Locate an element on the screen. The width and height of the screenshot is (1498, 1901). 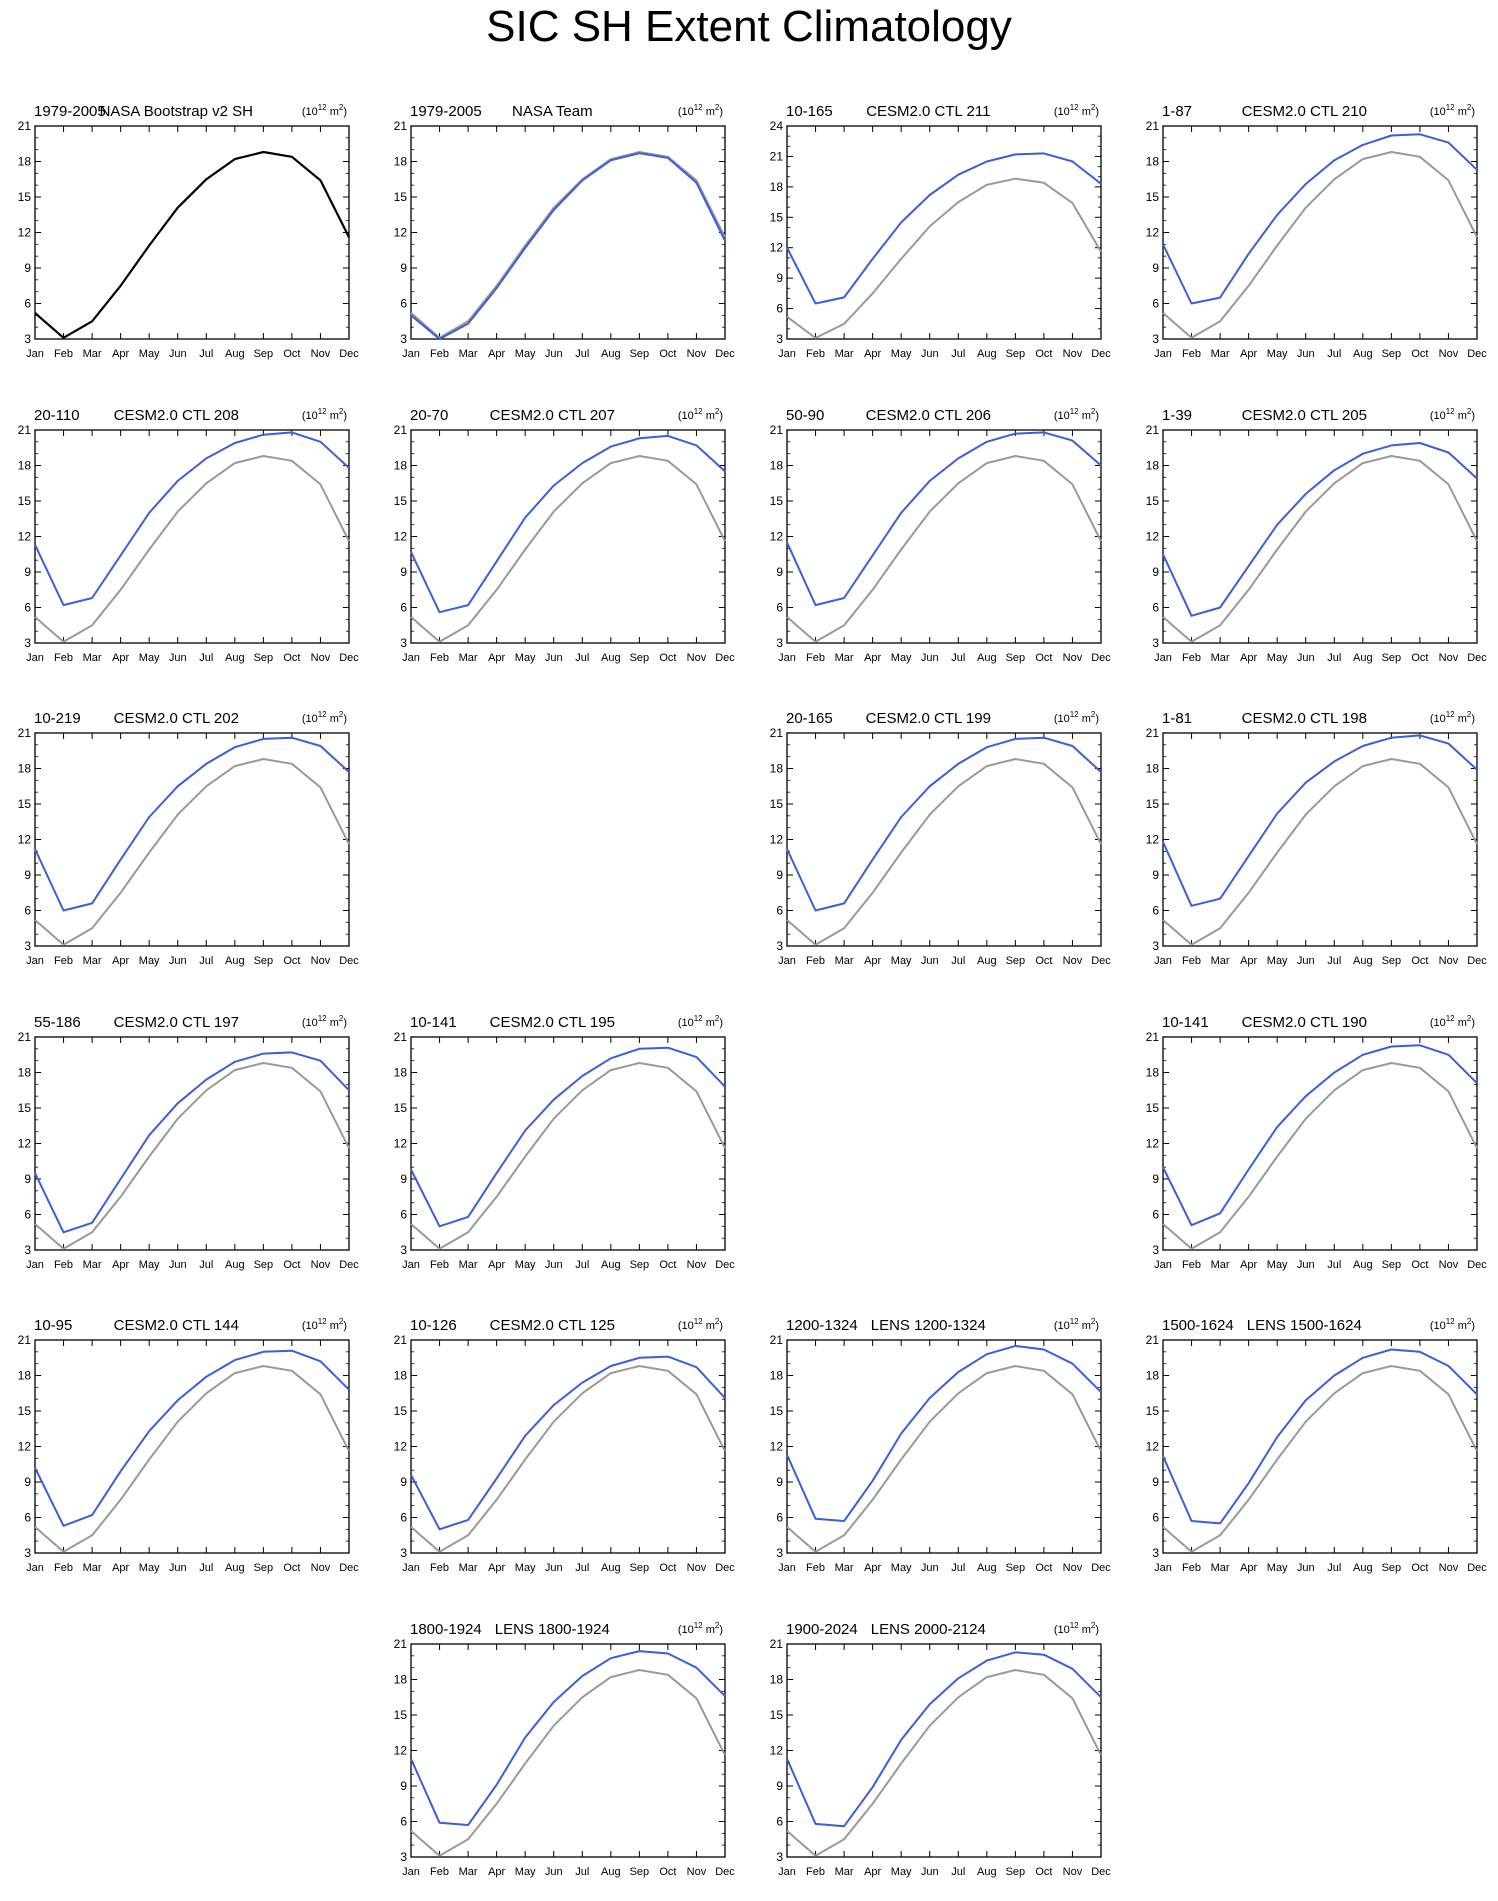
panel-title: LENS 1500-1624 is located at coordinates (1304, 1325).